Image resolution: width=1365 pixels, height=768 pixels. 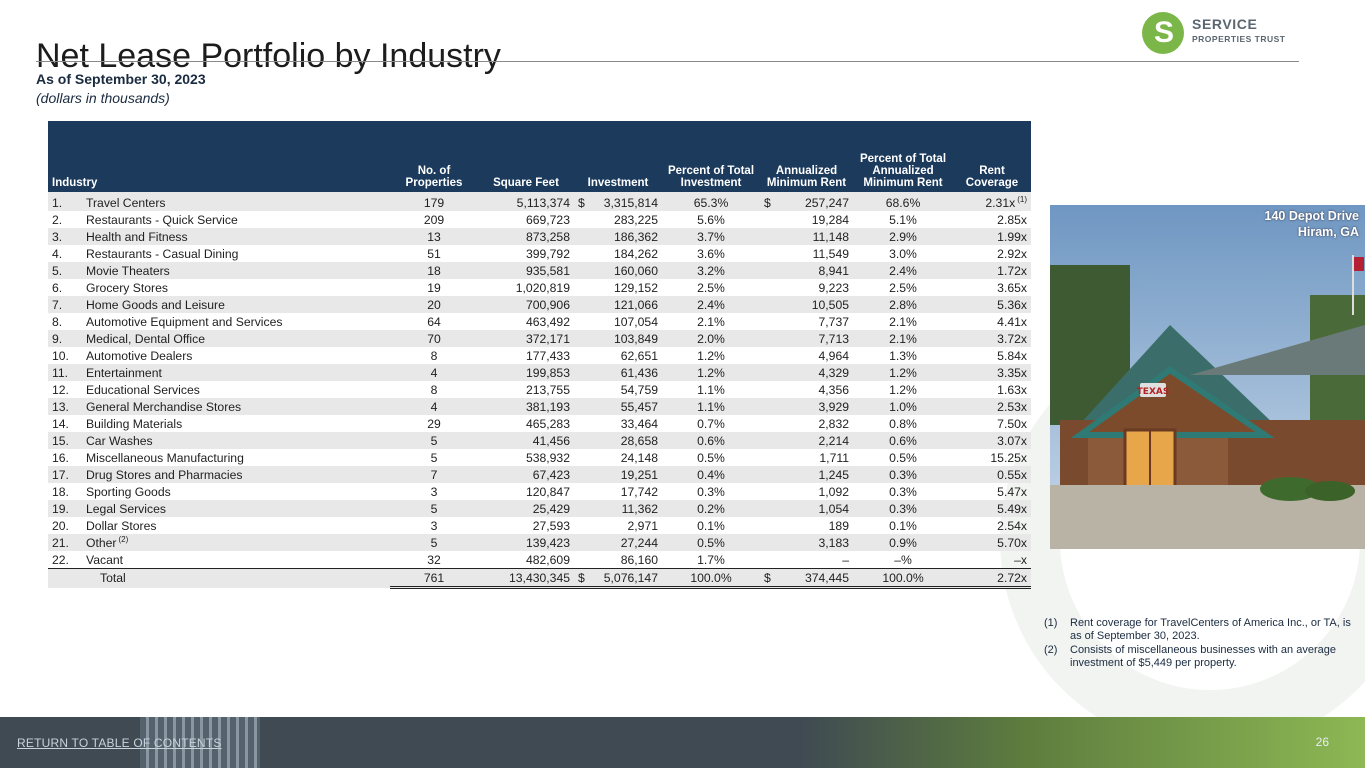 I want to click on footer-bar: RETURN TO TABLE OF CONTENTS 26, so click(x=682, y=742).